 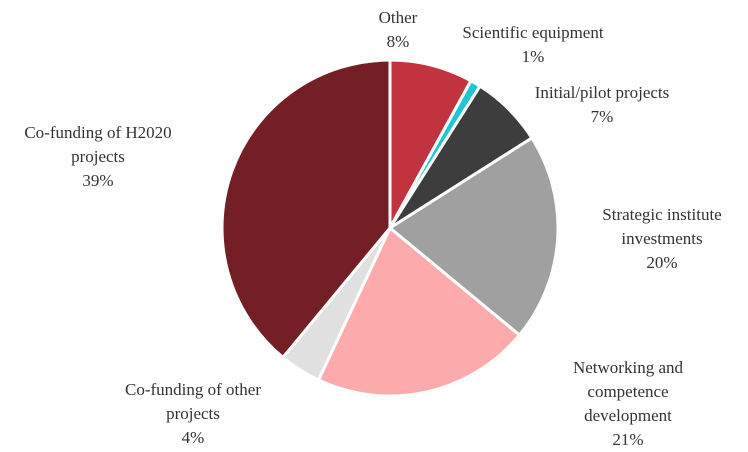 I want to click on slice-label: Networking and competence development 21%, so click(x=628, y=404).